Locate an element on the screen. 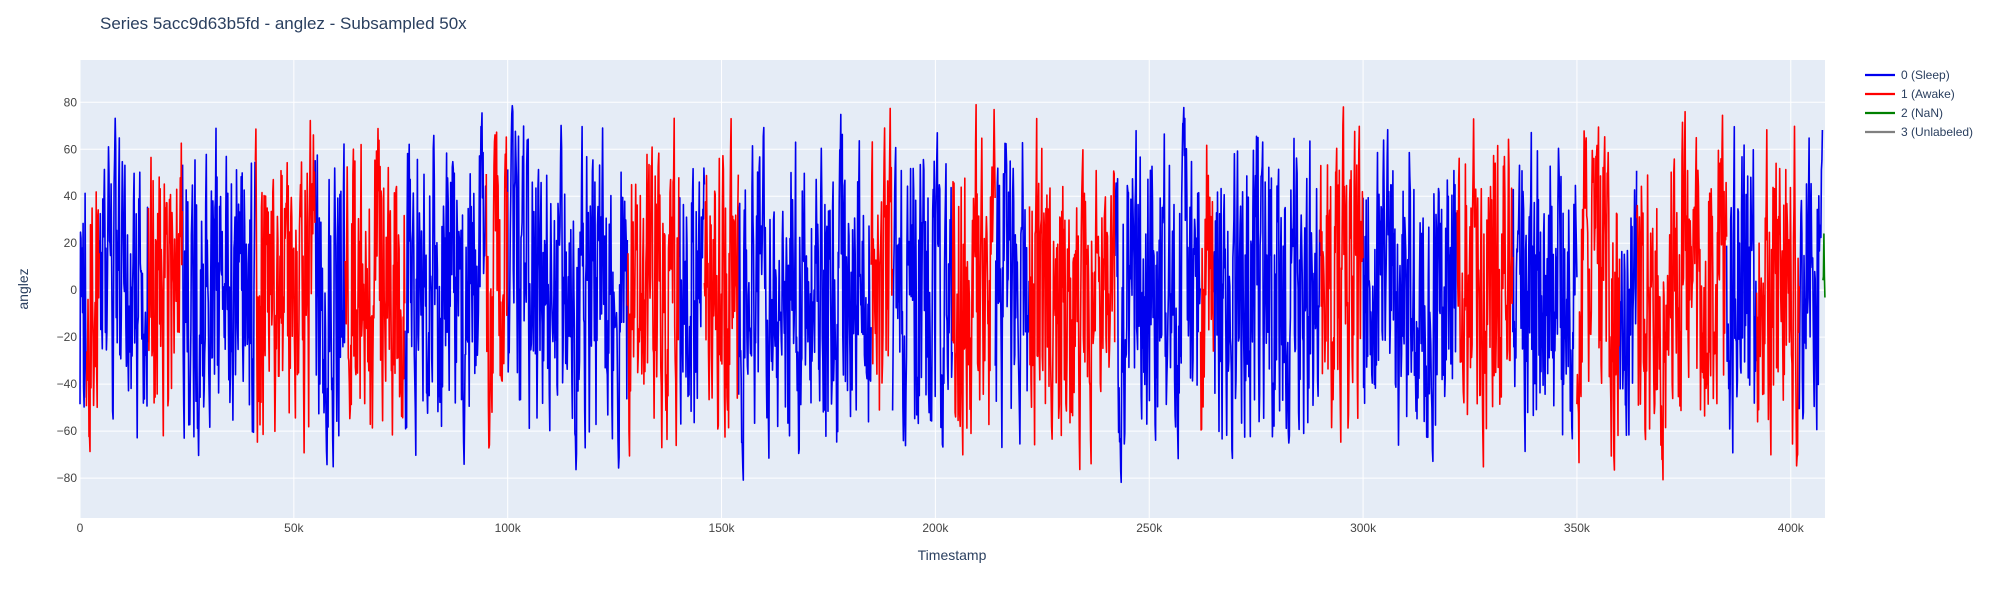 The height and width of the screenshot is (600, 2000). legend-label: 3 (Unlabeled) is located at coordinates (1937, 132).